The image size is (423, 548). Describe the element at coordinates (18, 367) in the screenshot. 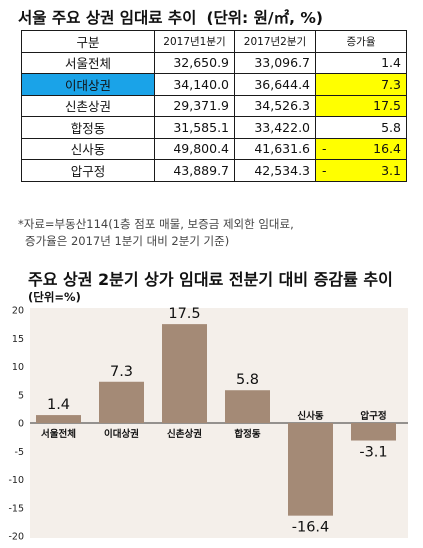

I see `y-tick-label: 10` at that location.